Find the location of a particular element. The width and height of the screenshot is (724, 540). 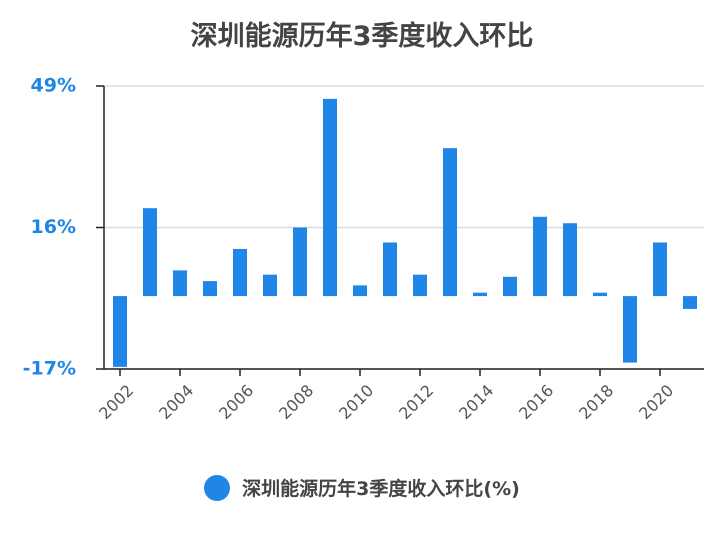

x-tick-label: 2018 is located at coordinates (596, 402).